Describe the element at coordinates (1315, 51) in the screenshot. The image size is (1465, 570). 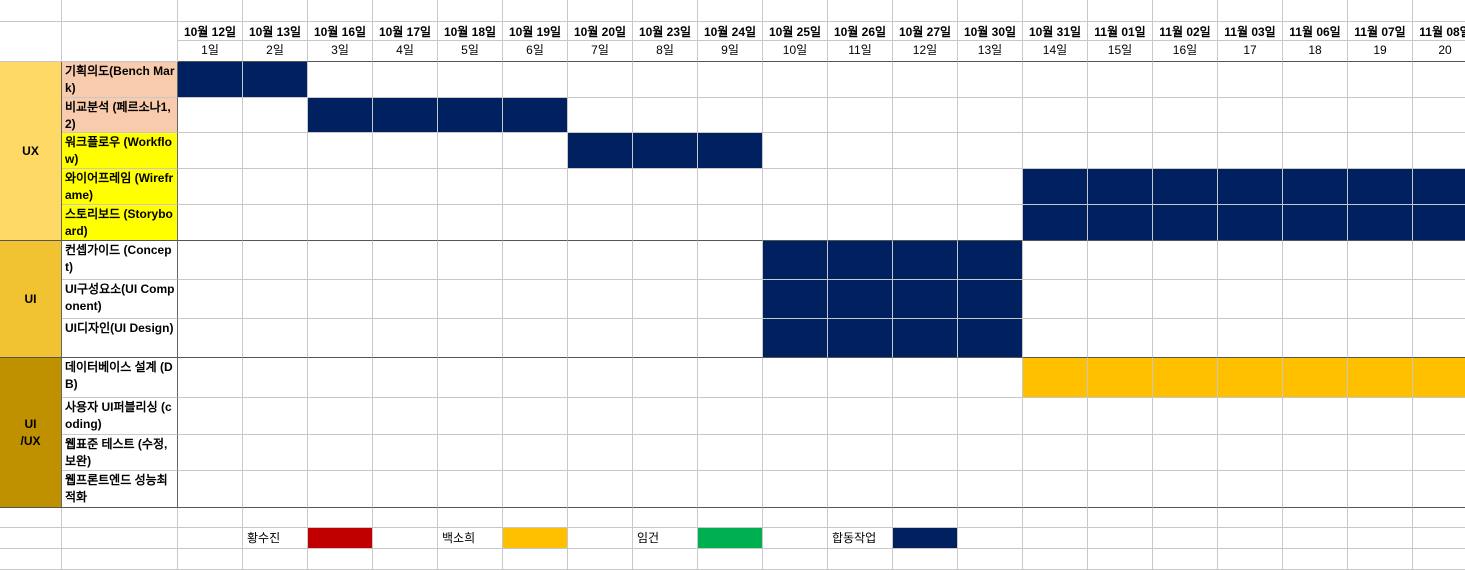
I see `day-number: 18` at that location.